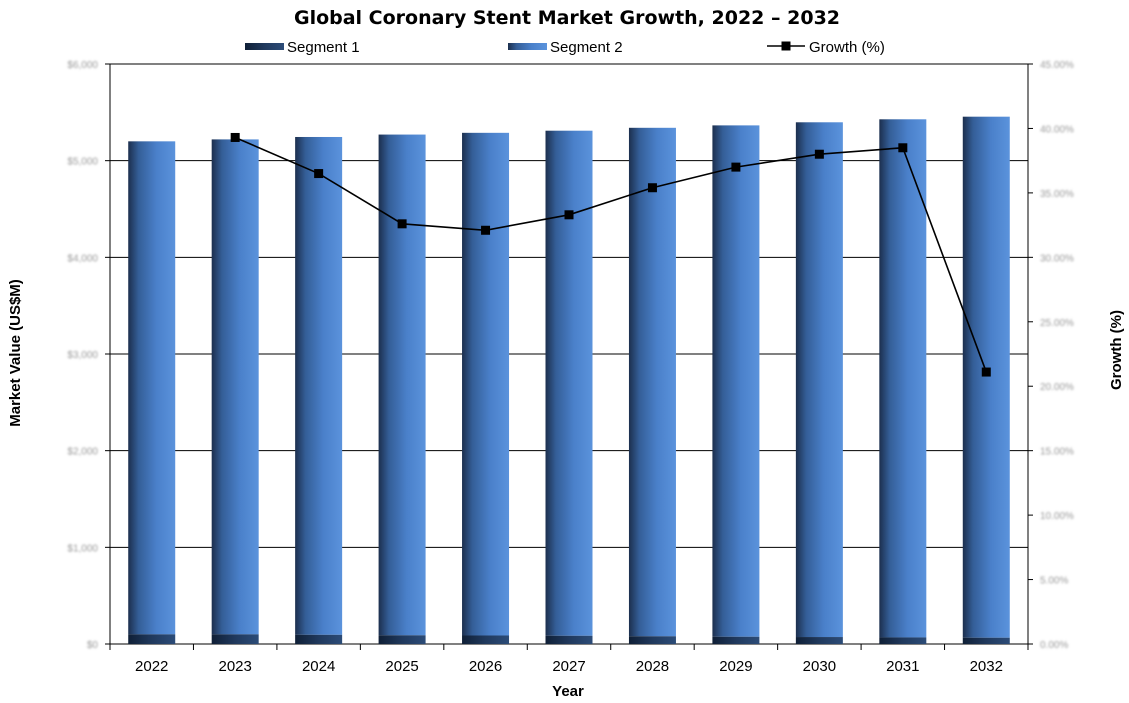  Describe the element at coordinates (1057, 387) in the screenshot. I see `y2-tick-label: 20.00%` at that location.